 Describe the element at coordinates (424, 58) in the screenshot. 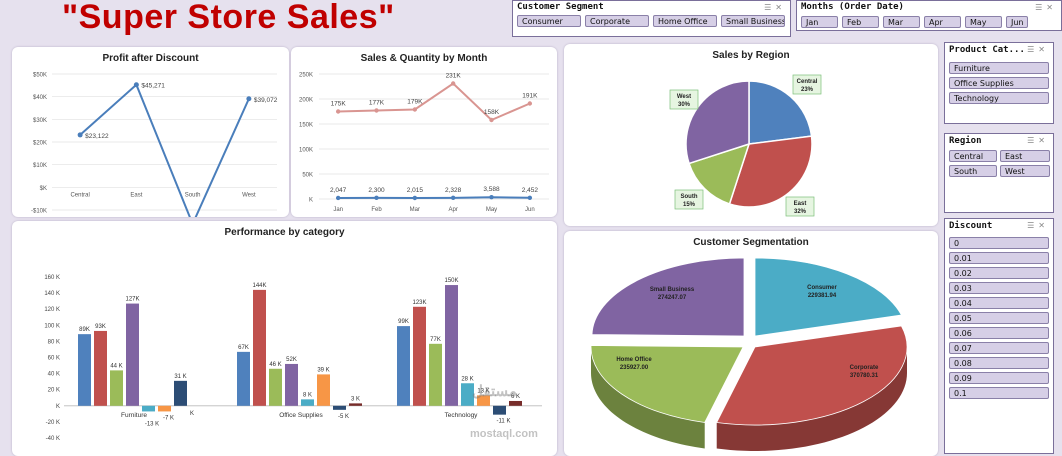

I see `chart-title: Sales & Quantity by Month` at that location.